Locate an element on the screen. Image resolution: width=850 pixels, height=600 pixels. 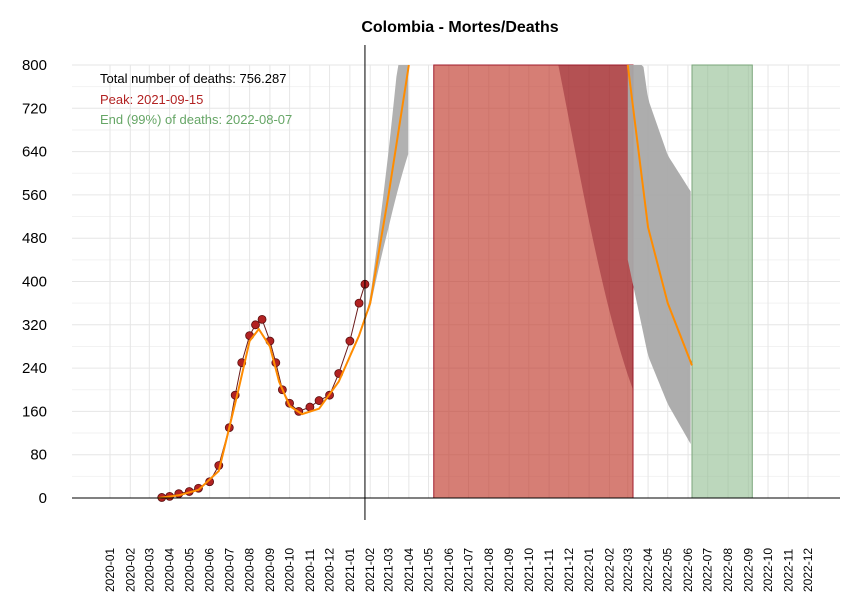
fit-line-descent is located at coordinates (659, 215).